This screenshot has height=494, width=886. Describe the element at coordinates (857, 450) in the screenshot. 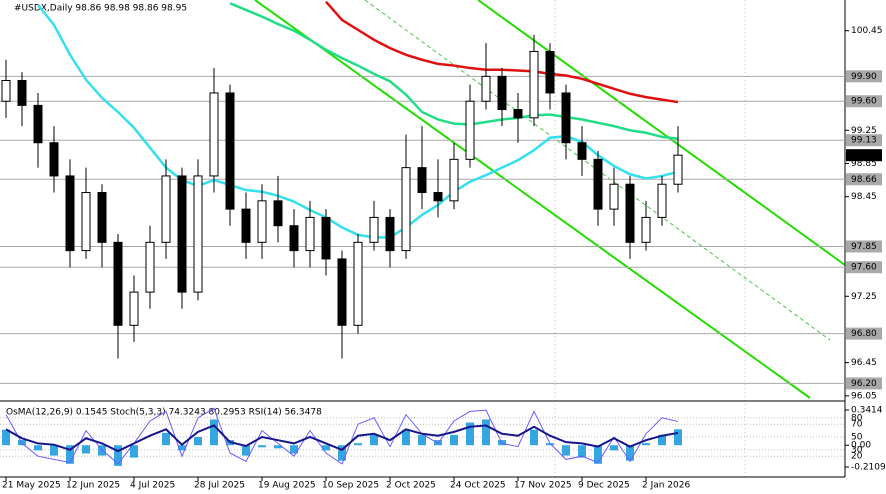

I see `y-tick-label: 30` at that location.